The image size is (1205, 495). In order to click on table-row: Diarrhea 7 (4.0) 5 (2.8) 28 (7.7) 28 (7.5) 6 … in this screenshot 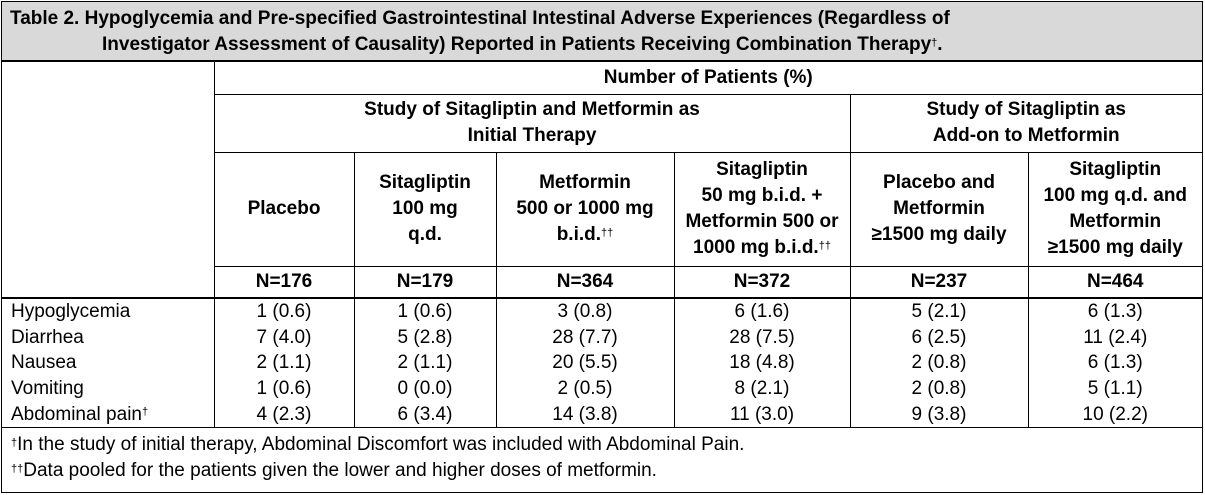, I will do `click(602, 337)`.